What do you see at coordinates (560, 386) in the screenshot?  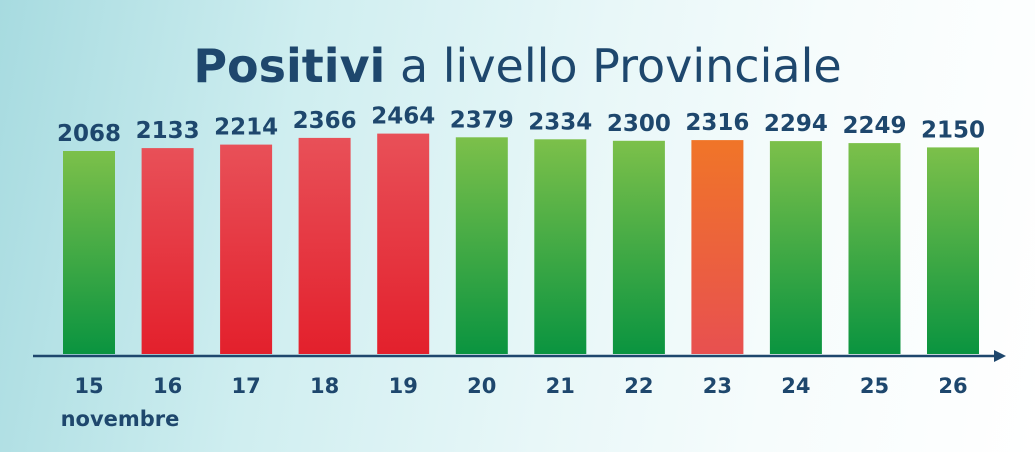 I see `tick-label-21: 21` at bounding box center [560, 386].